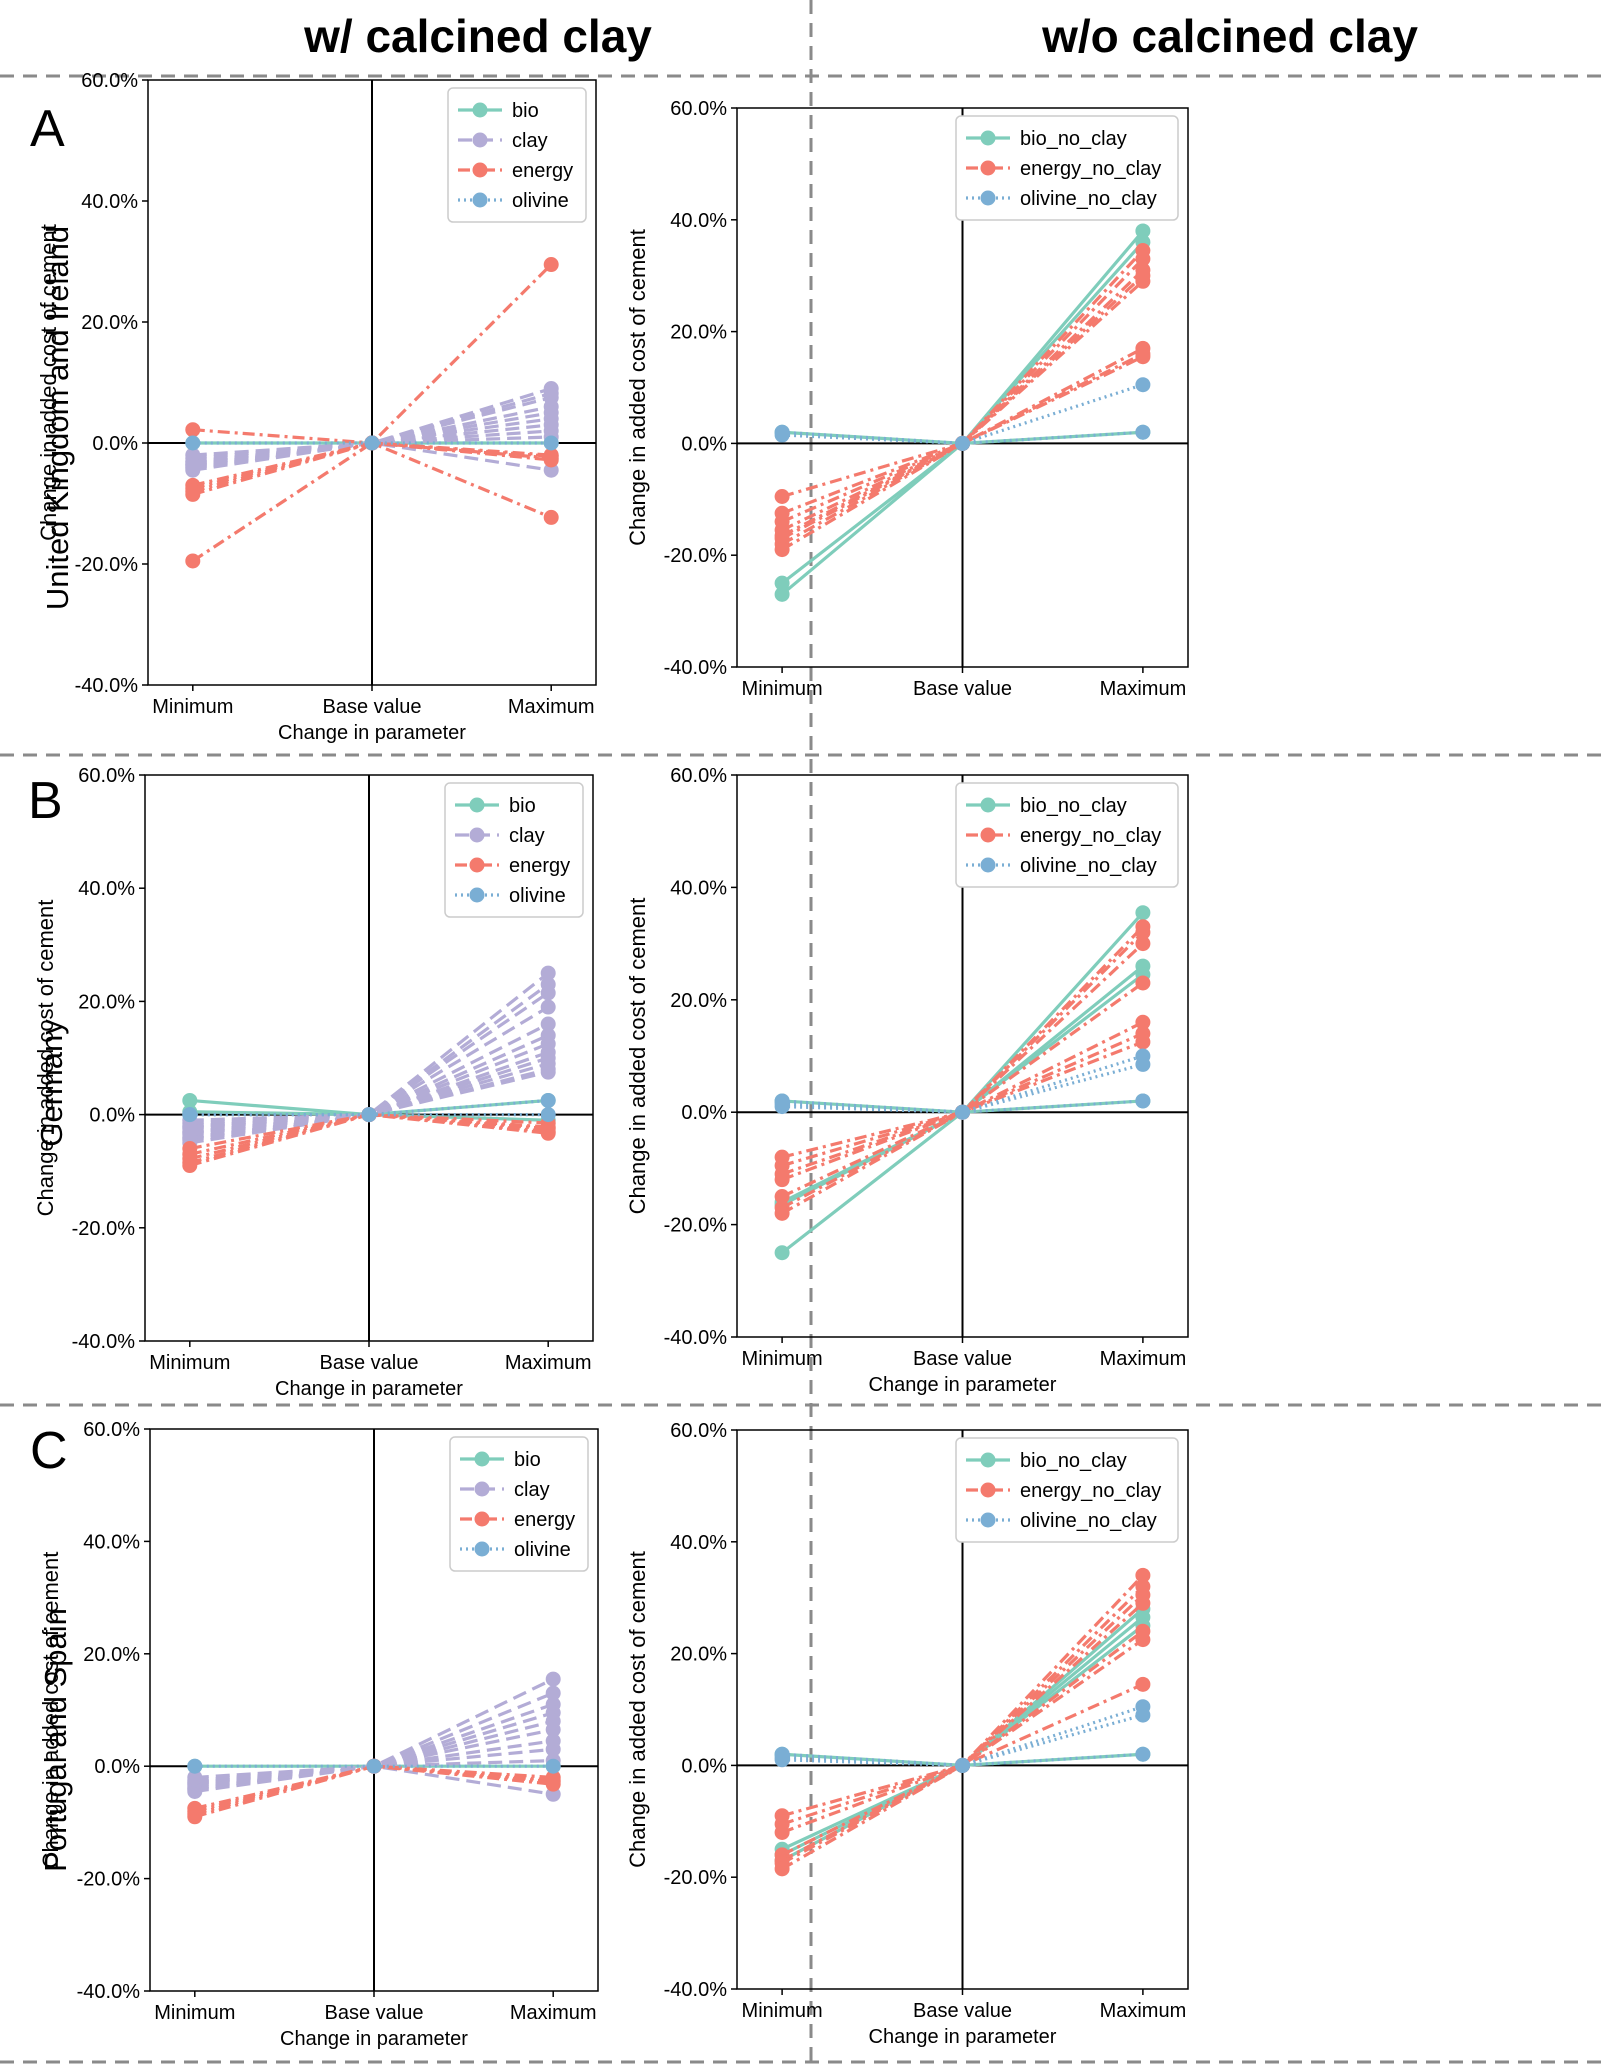  Describe the element at coordinates (1073, 806) in the screenshot. I see `legend-label: bio_no_clay` at that location.